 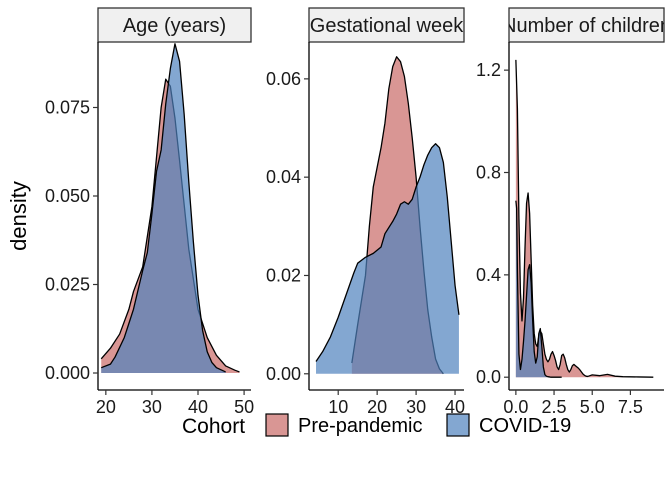 What do you see at coordinates (592, 407) in the screenshot?
I see `x-tick-label: 5.0` at bounding box center [592, 407].